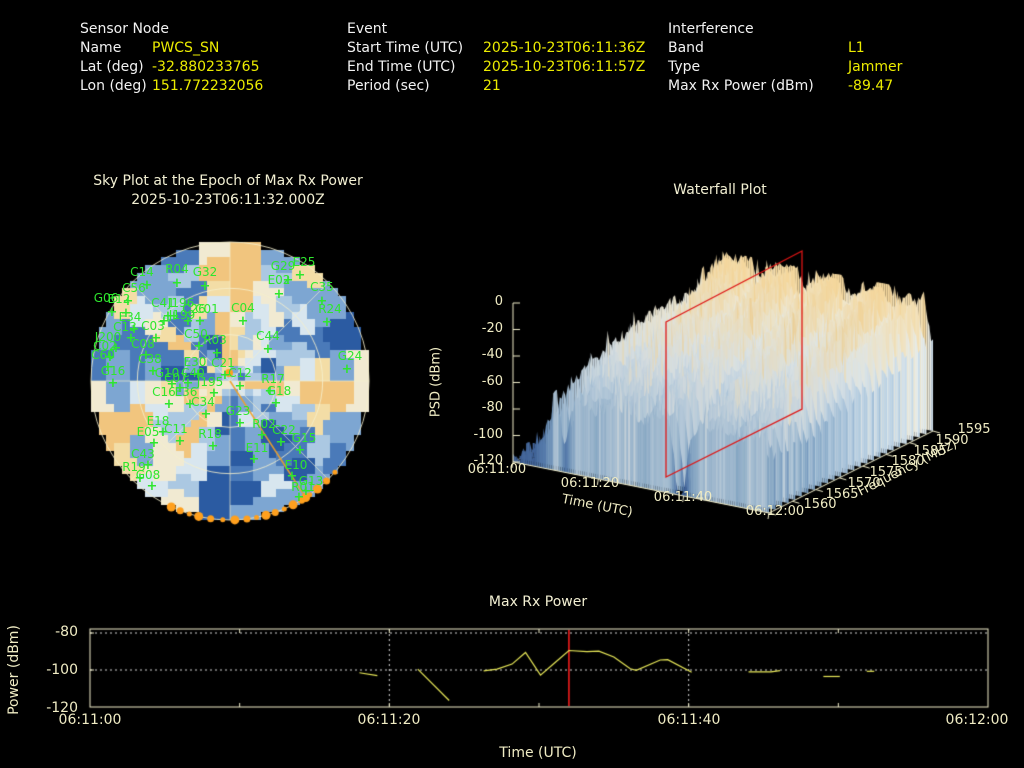  Describe the element at coordinates (113, 383) in the screenshot. I see `satellite-marker-G16: +` at that location.